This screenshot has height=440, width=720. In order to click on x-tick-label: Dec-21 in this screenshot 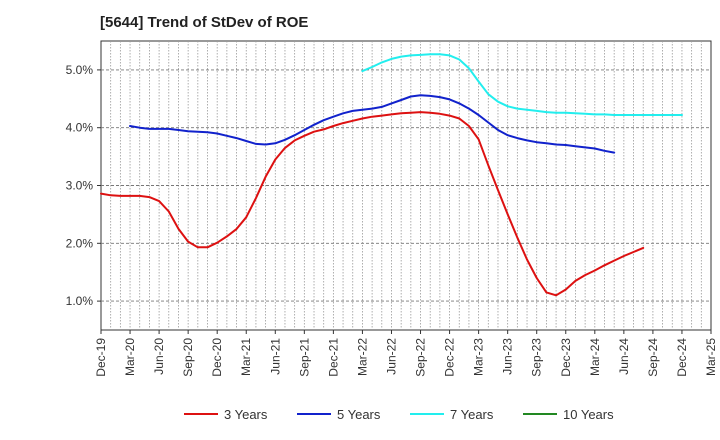, I will do `click(333, 357)`.